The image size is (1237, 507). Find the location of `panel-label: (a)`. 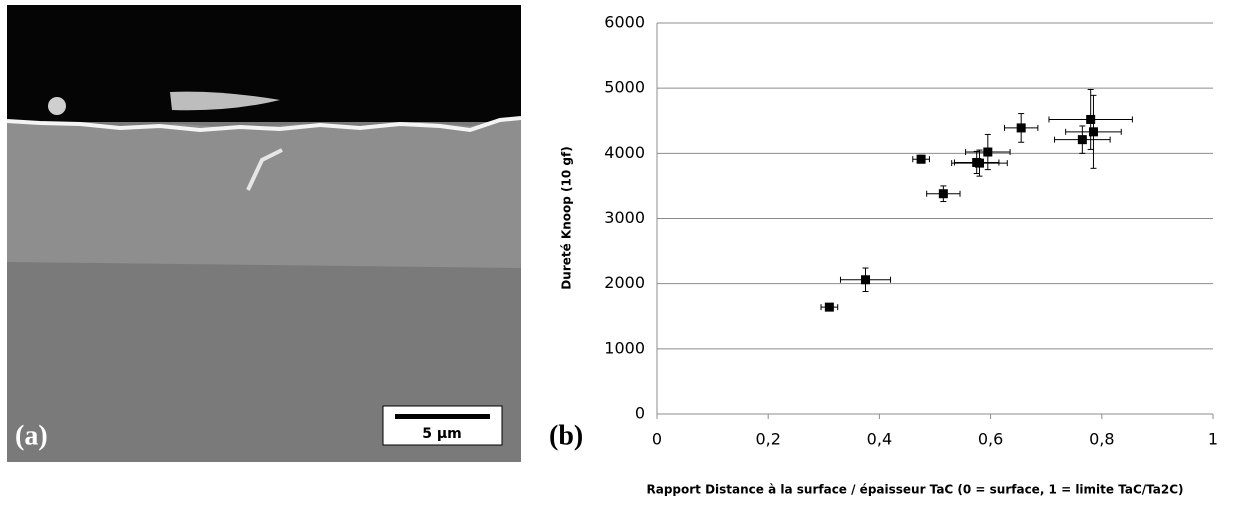

panel-label: (a) is located at coordinates (31, 435).